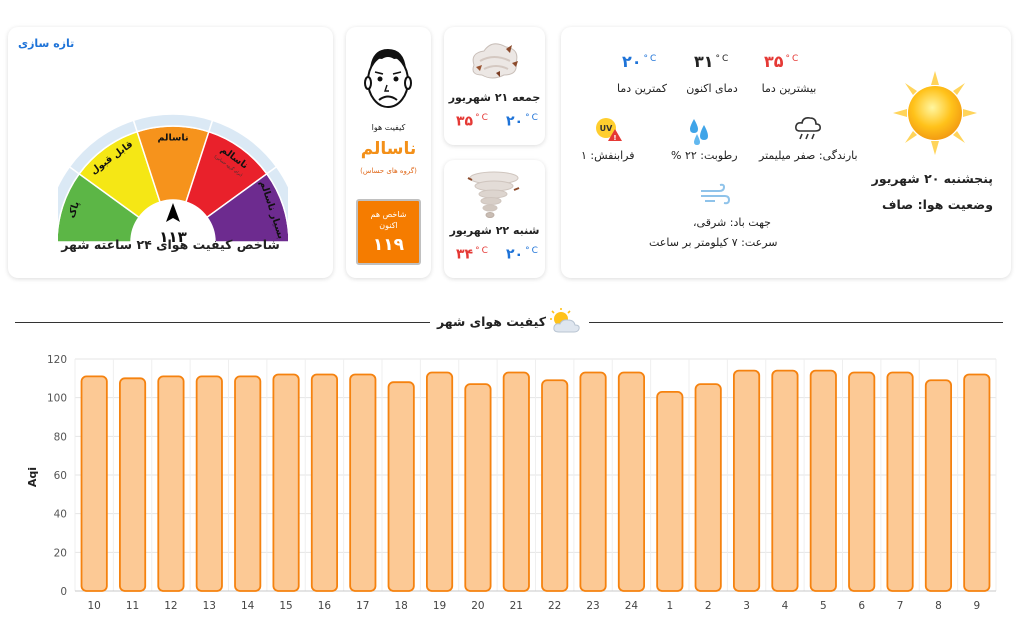 The height and width of the screenshot is (641, 1018). I want to click on uv-icon: UV !, so click(609, 130).